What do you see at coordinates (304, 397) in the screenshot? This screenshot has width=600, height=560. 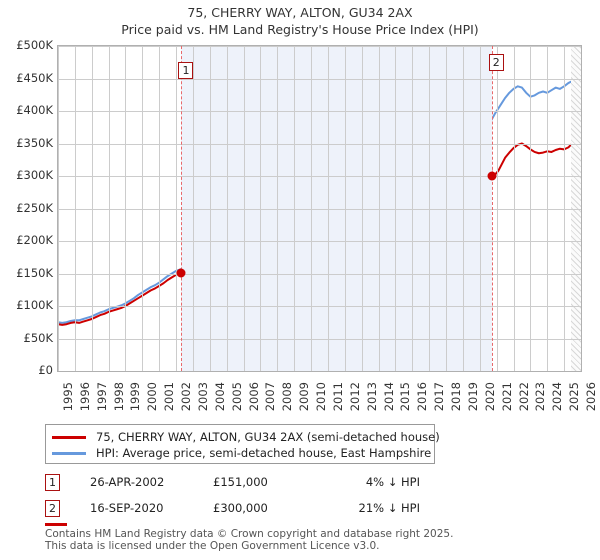 I see `x-axis-tick-label: 2009` at bounding box center [304, 397].